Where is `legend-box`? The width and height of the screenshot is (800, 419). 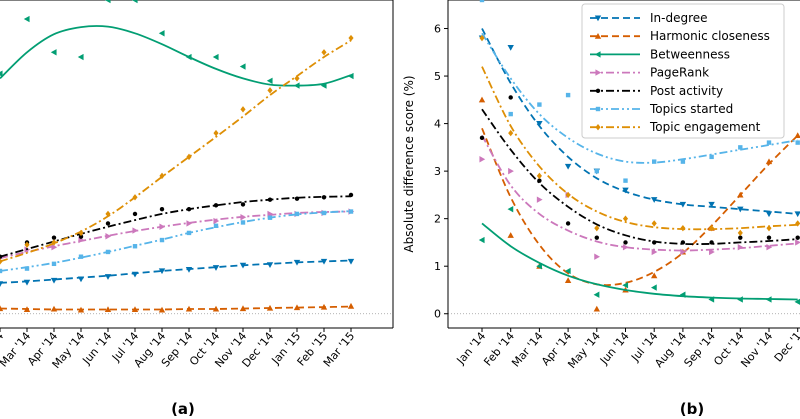
legend-box is located at coordinates (683, 71).